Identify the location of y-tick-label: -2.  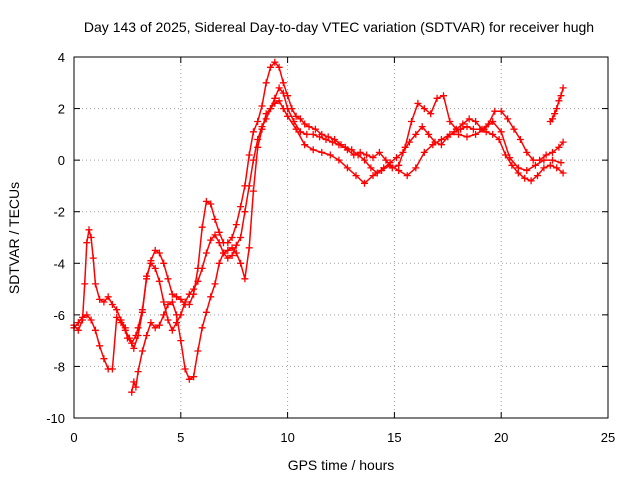
(59, 212).